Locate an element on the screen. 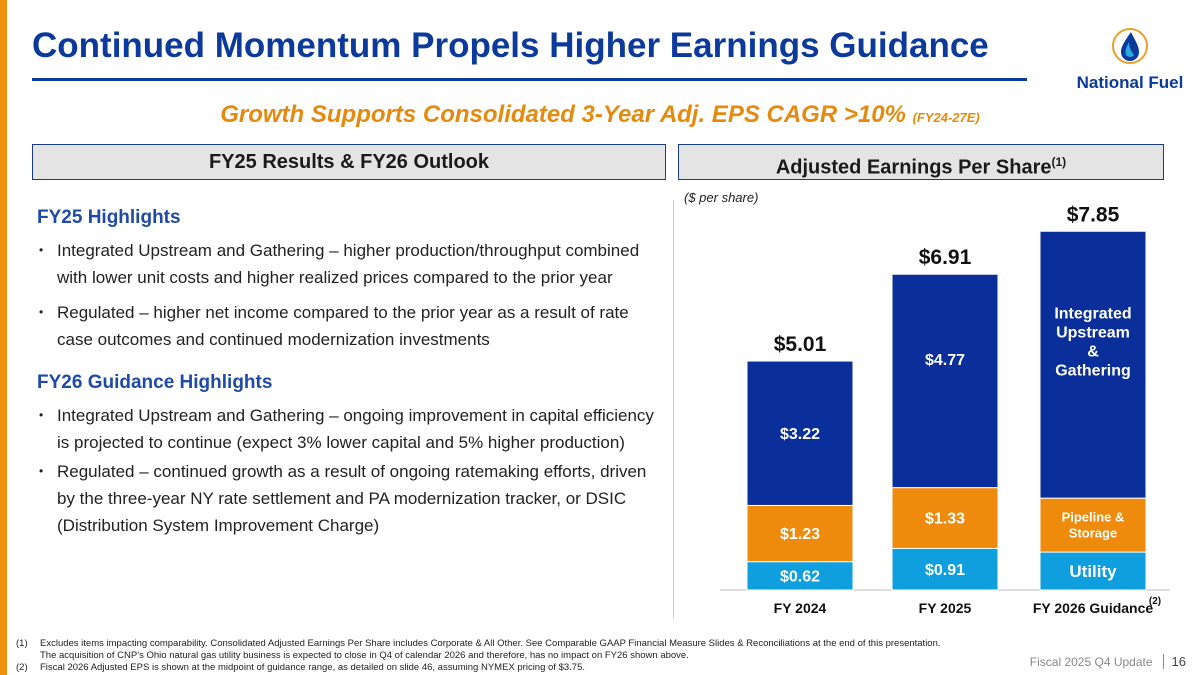  segment-label: $4.77 is located at coordinates (945, 360).